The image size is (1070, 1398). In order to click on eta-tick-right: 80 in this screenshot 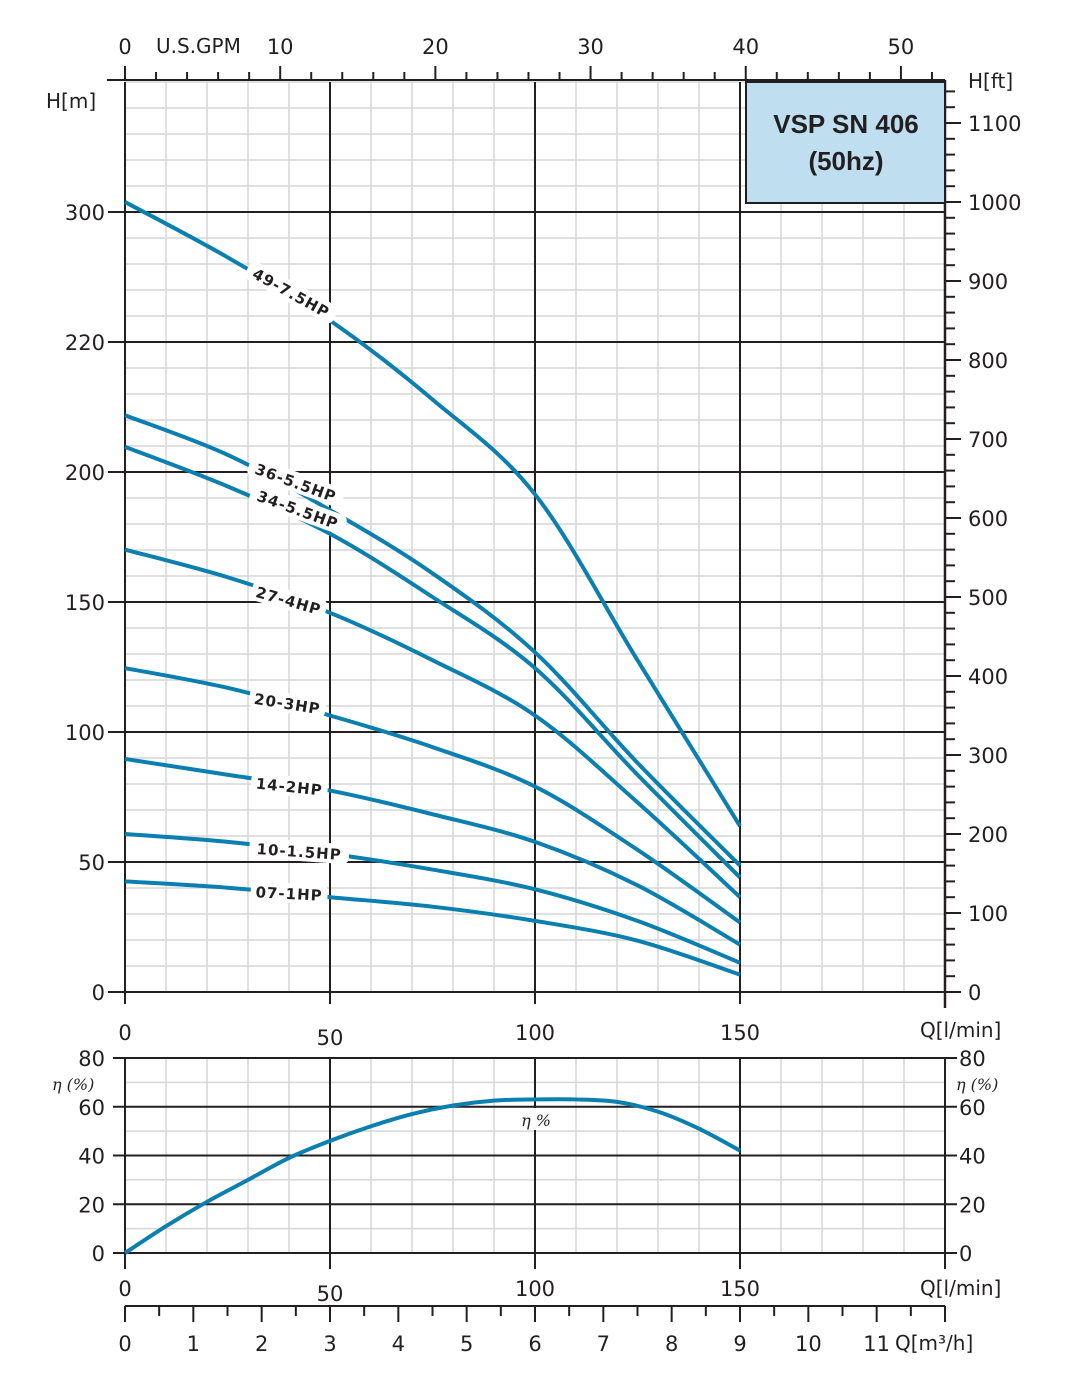, I will do `click(972, 1059)`.